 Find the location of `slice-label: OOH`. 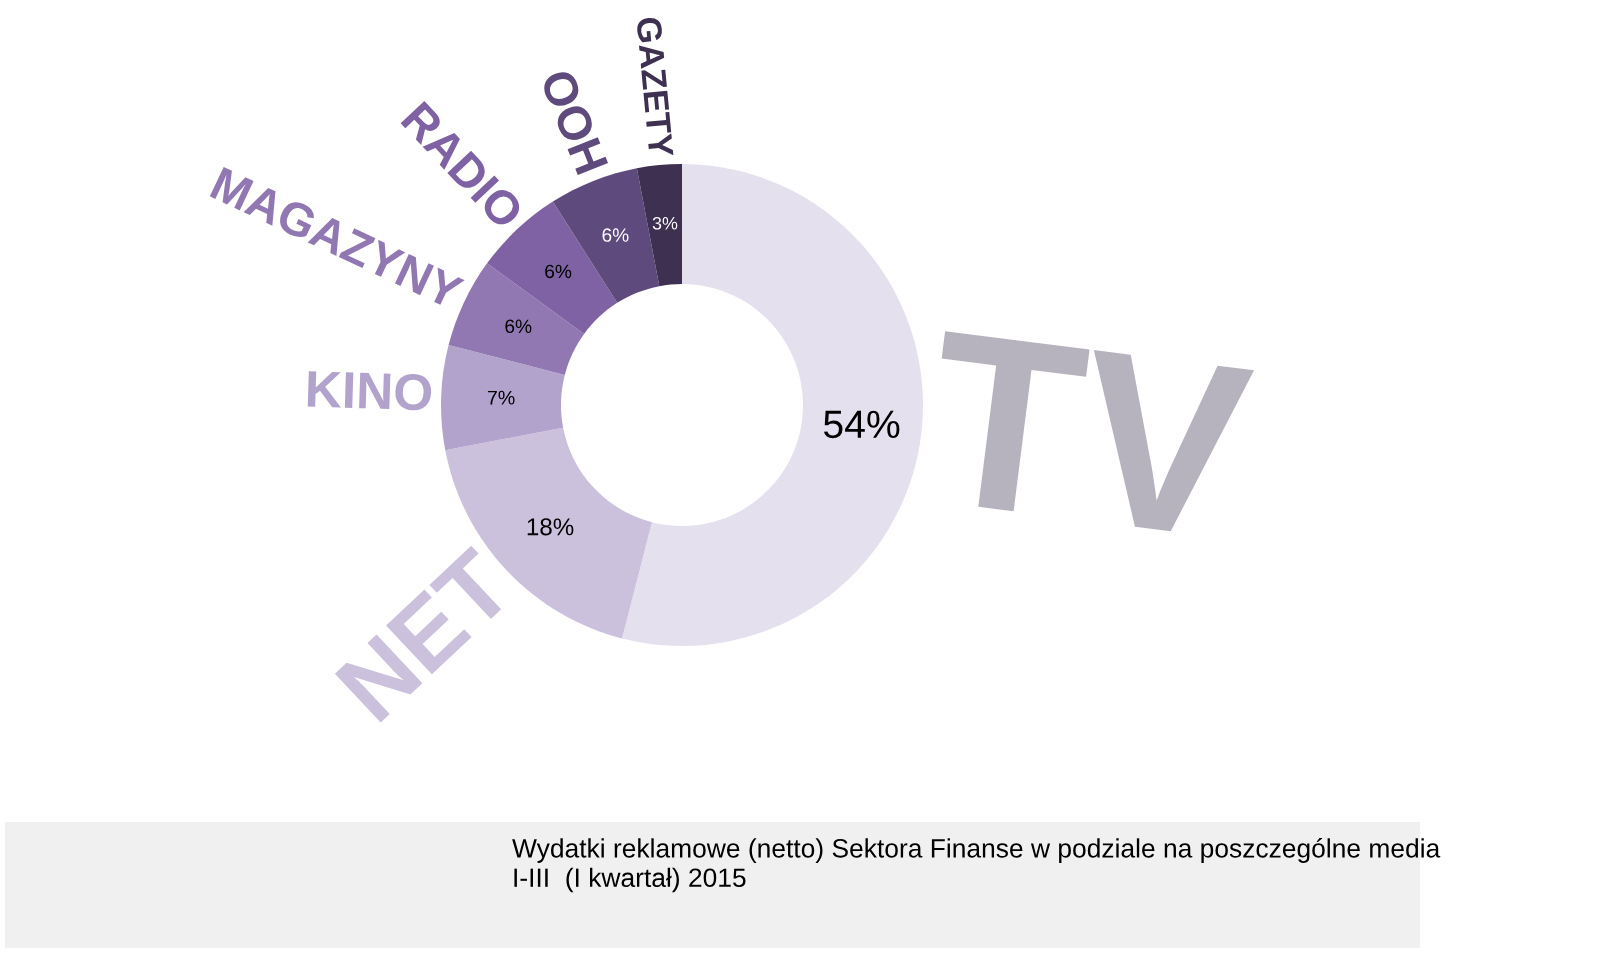

slice-label: OOH is located at coordinates (574, 121).